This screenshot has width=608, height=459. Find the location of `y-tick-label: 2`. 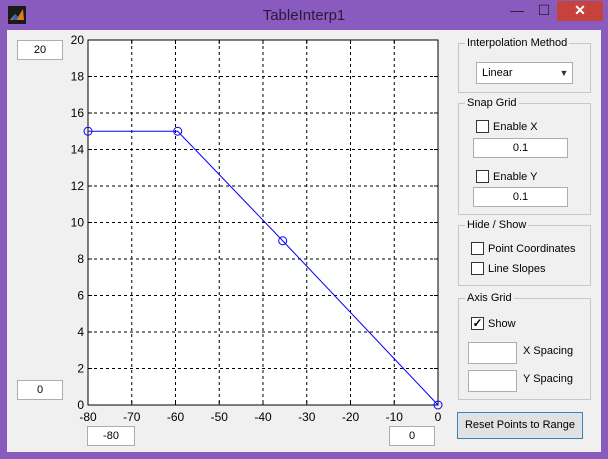

y-tick-label: 2 is located at coordinates (80, 369).